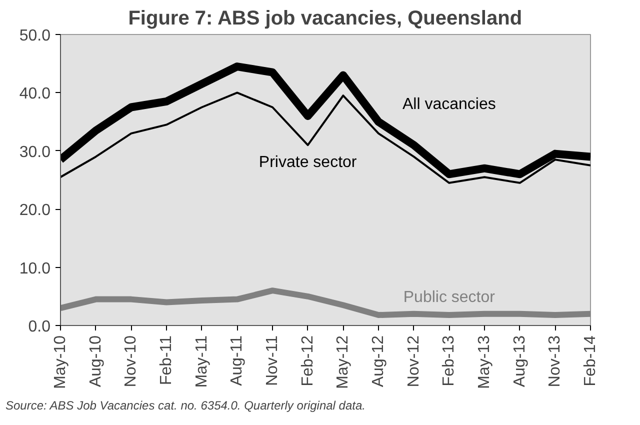  What do you see at coordinates (35, 94) in the screenshot?
I see `y-tick-label: 40.0` at bounding box center [35, 94].